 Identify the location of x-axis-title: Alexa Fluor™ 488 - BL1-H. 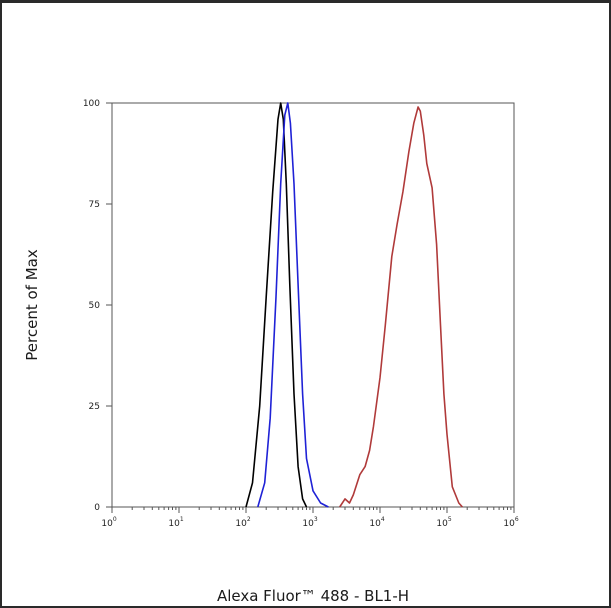
(313, 596).